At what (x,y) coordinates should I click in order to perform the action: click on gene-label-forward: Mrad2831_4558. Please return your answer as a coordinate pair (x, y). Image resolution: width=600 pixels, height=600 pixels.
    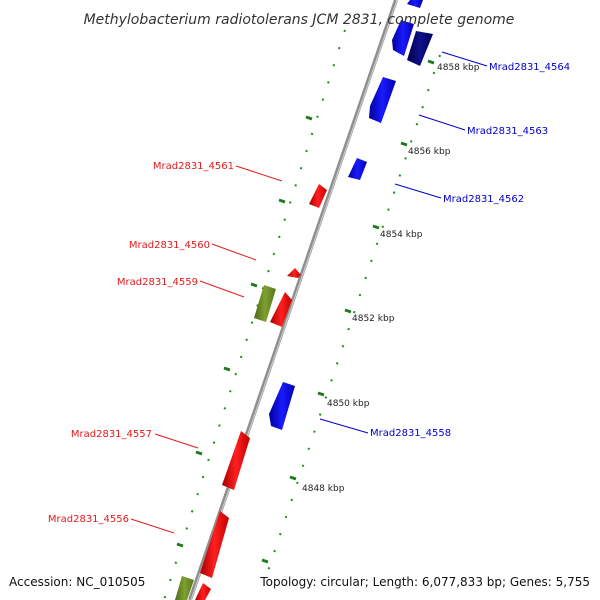
    Looking at the image, I should click on (410, 433).